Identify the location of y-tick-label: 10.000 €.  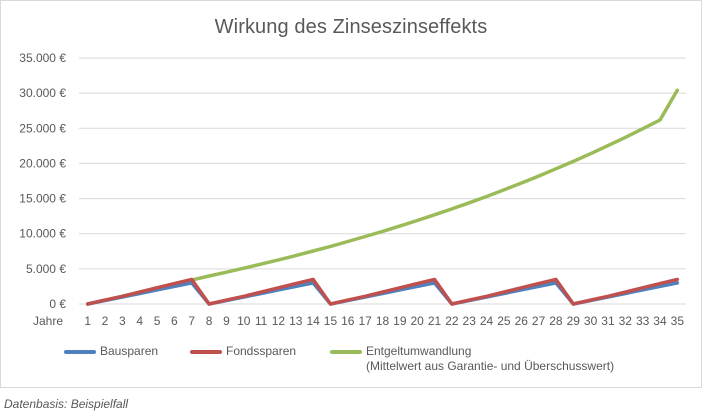
(42, 234).